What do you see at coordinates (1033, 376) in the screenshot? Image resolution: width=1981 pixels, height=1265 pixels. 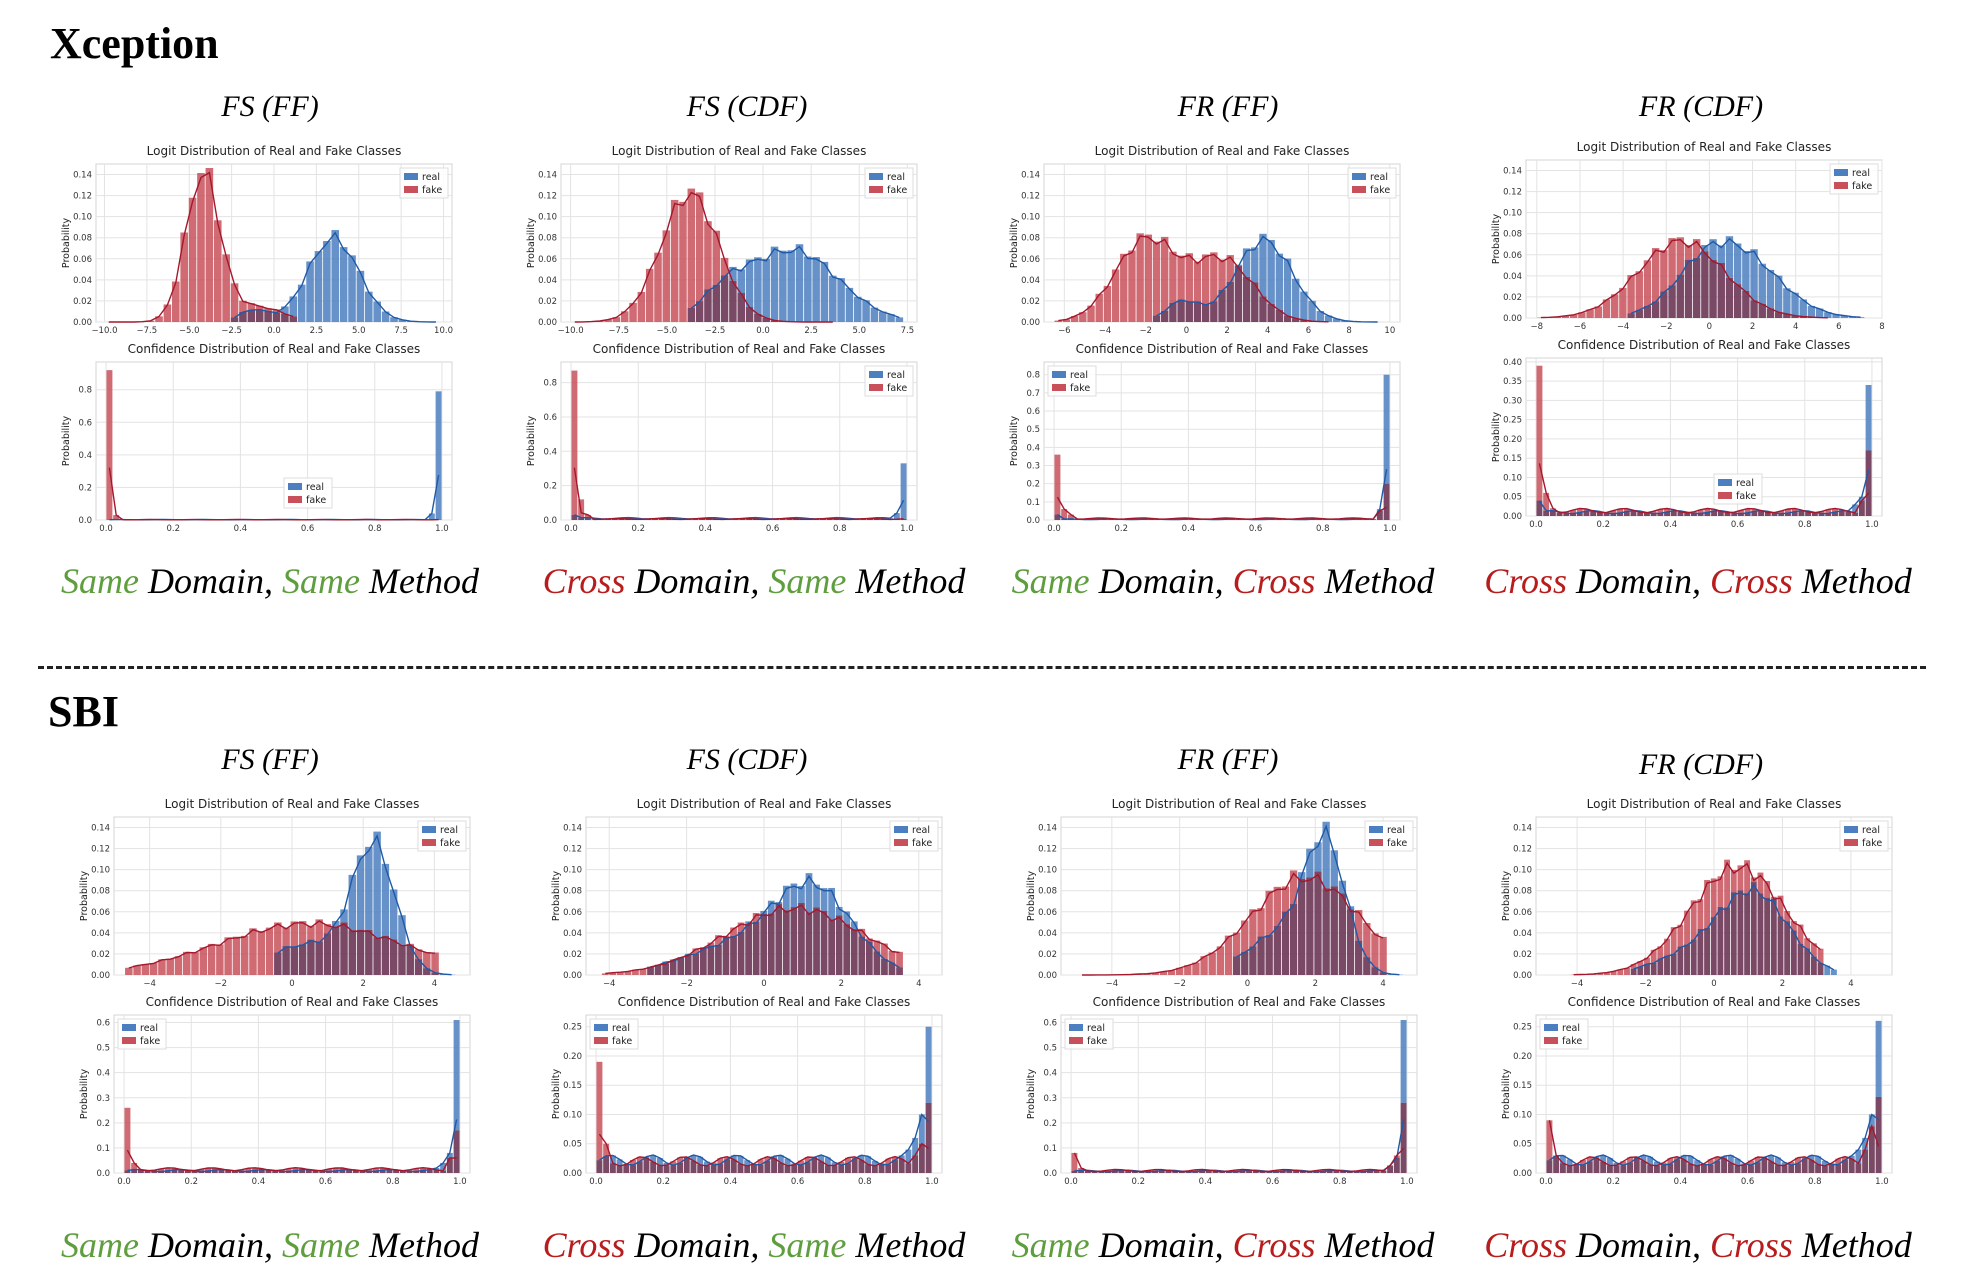 I see `y-tick-label: 0.8` at bounding box center [1033, 376].